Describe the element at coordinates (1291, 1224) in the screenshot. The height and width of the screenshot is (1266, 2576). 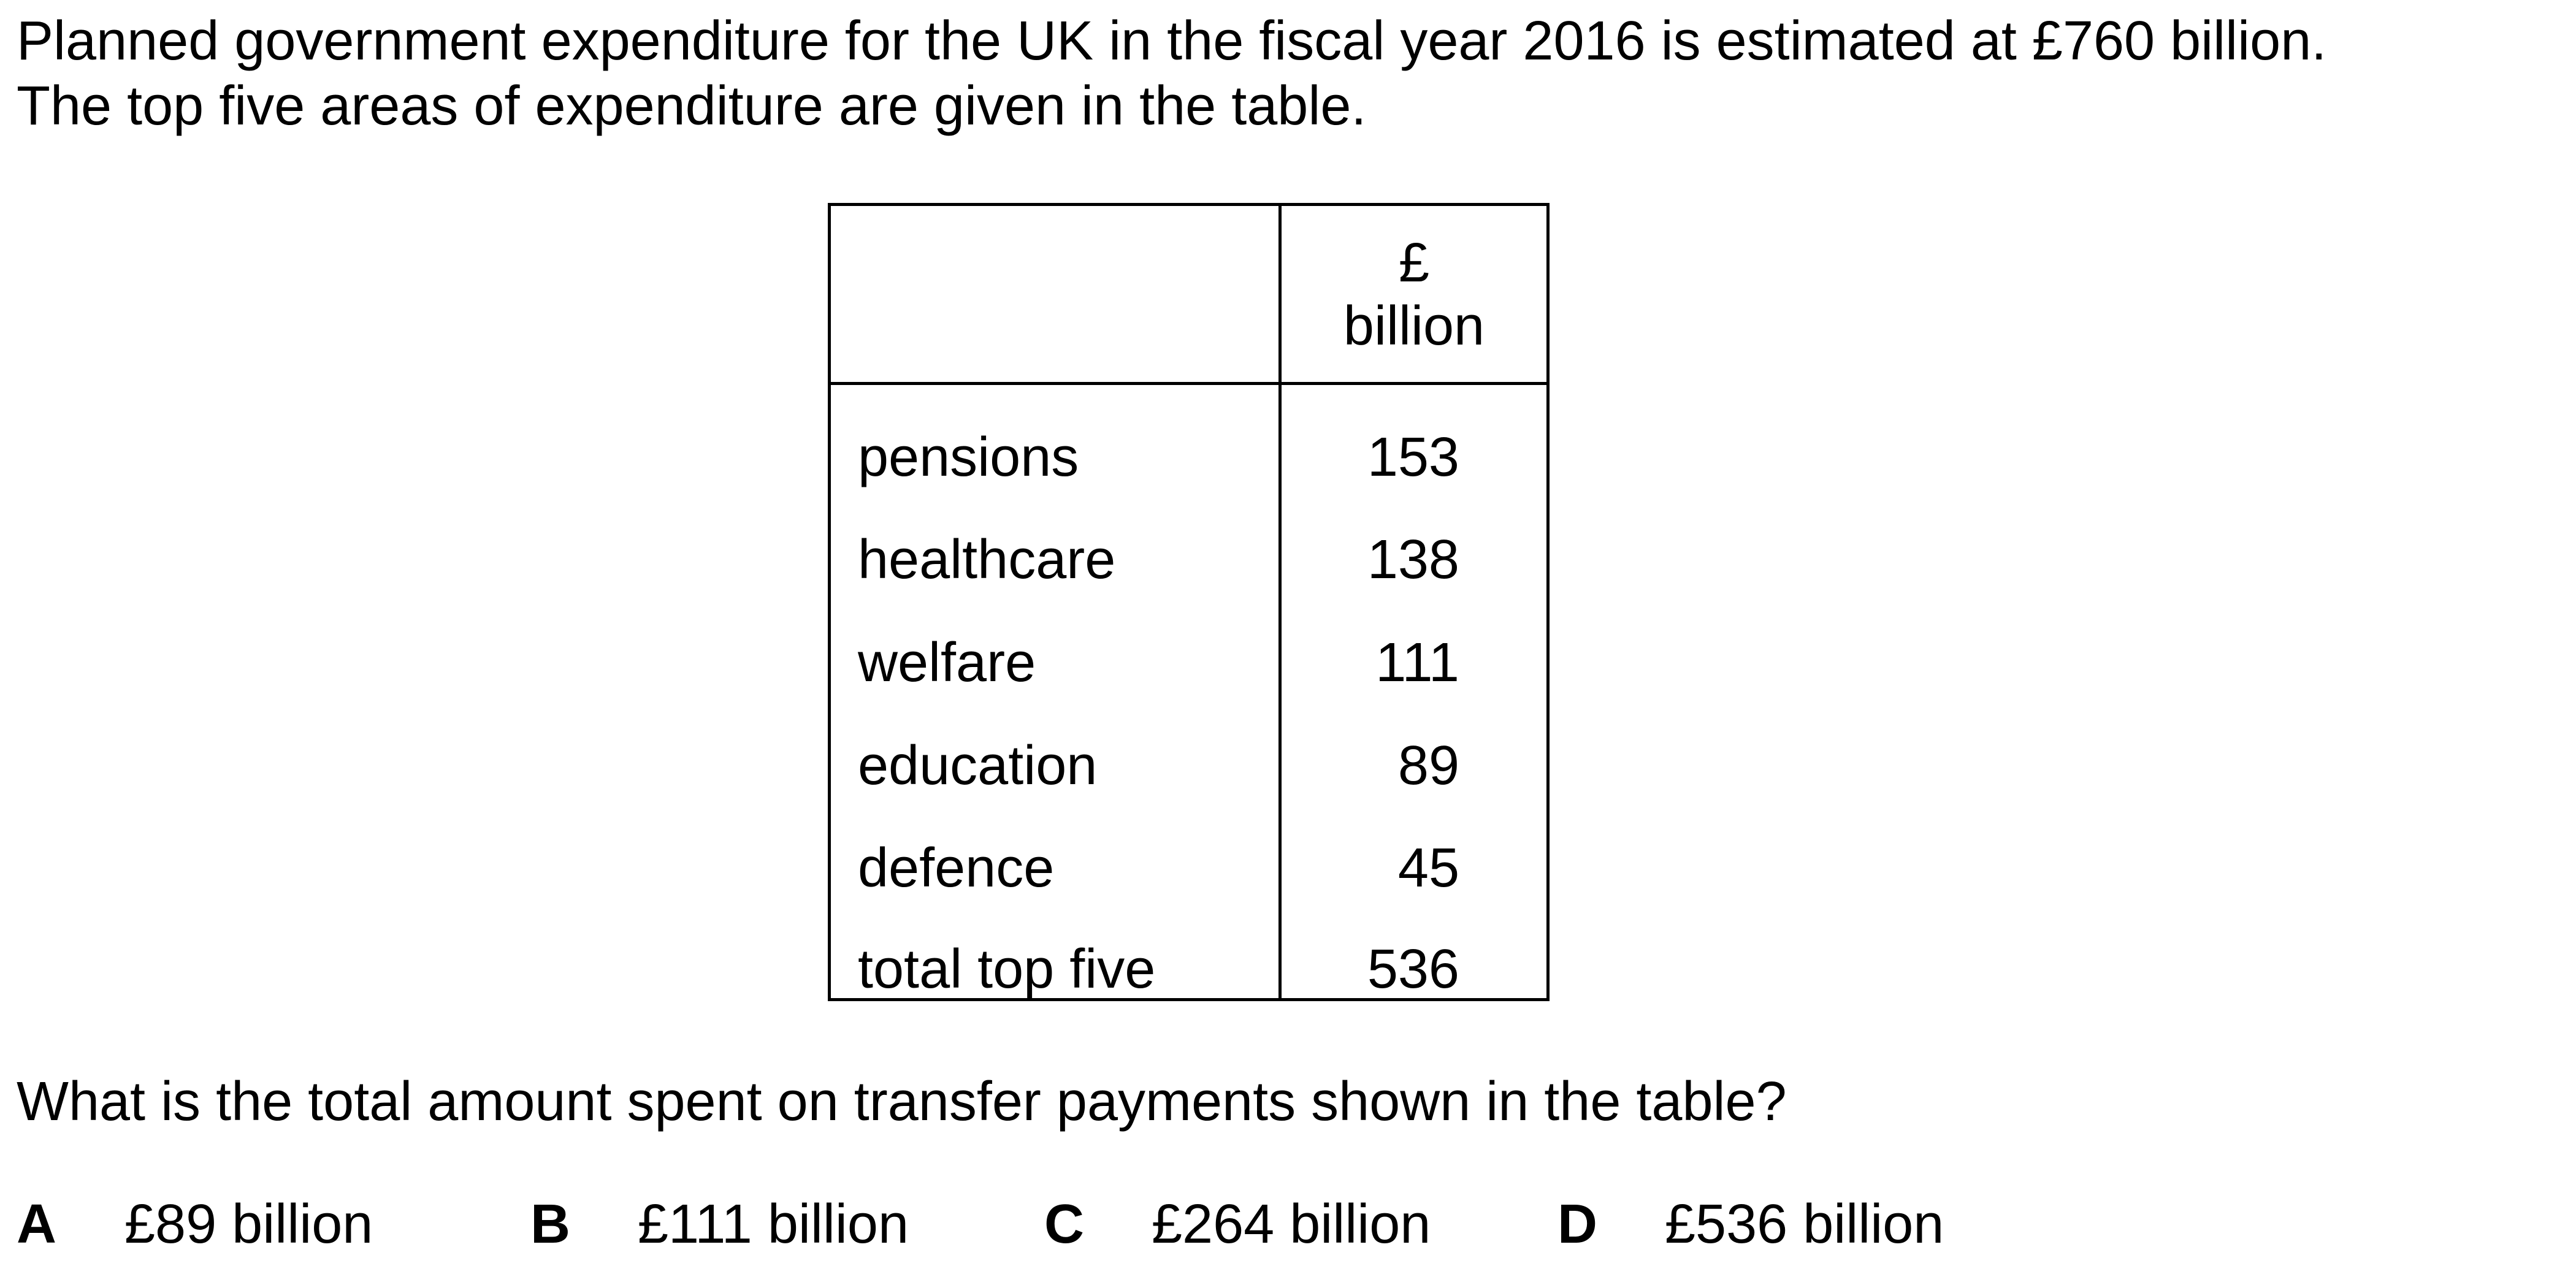
I see `option-c-text: £264 billion` at that location.